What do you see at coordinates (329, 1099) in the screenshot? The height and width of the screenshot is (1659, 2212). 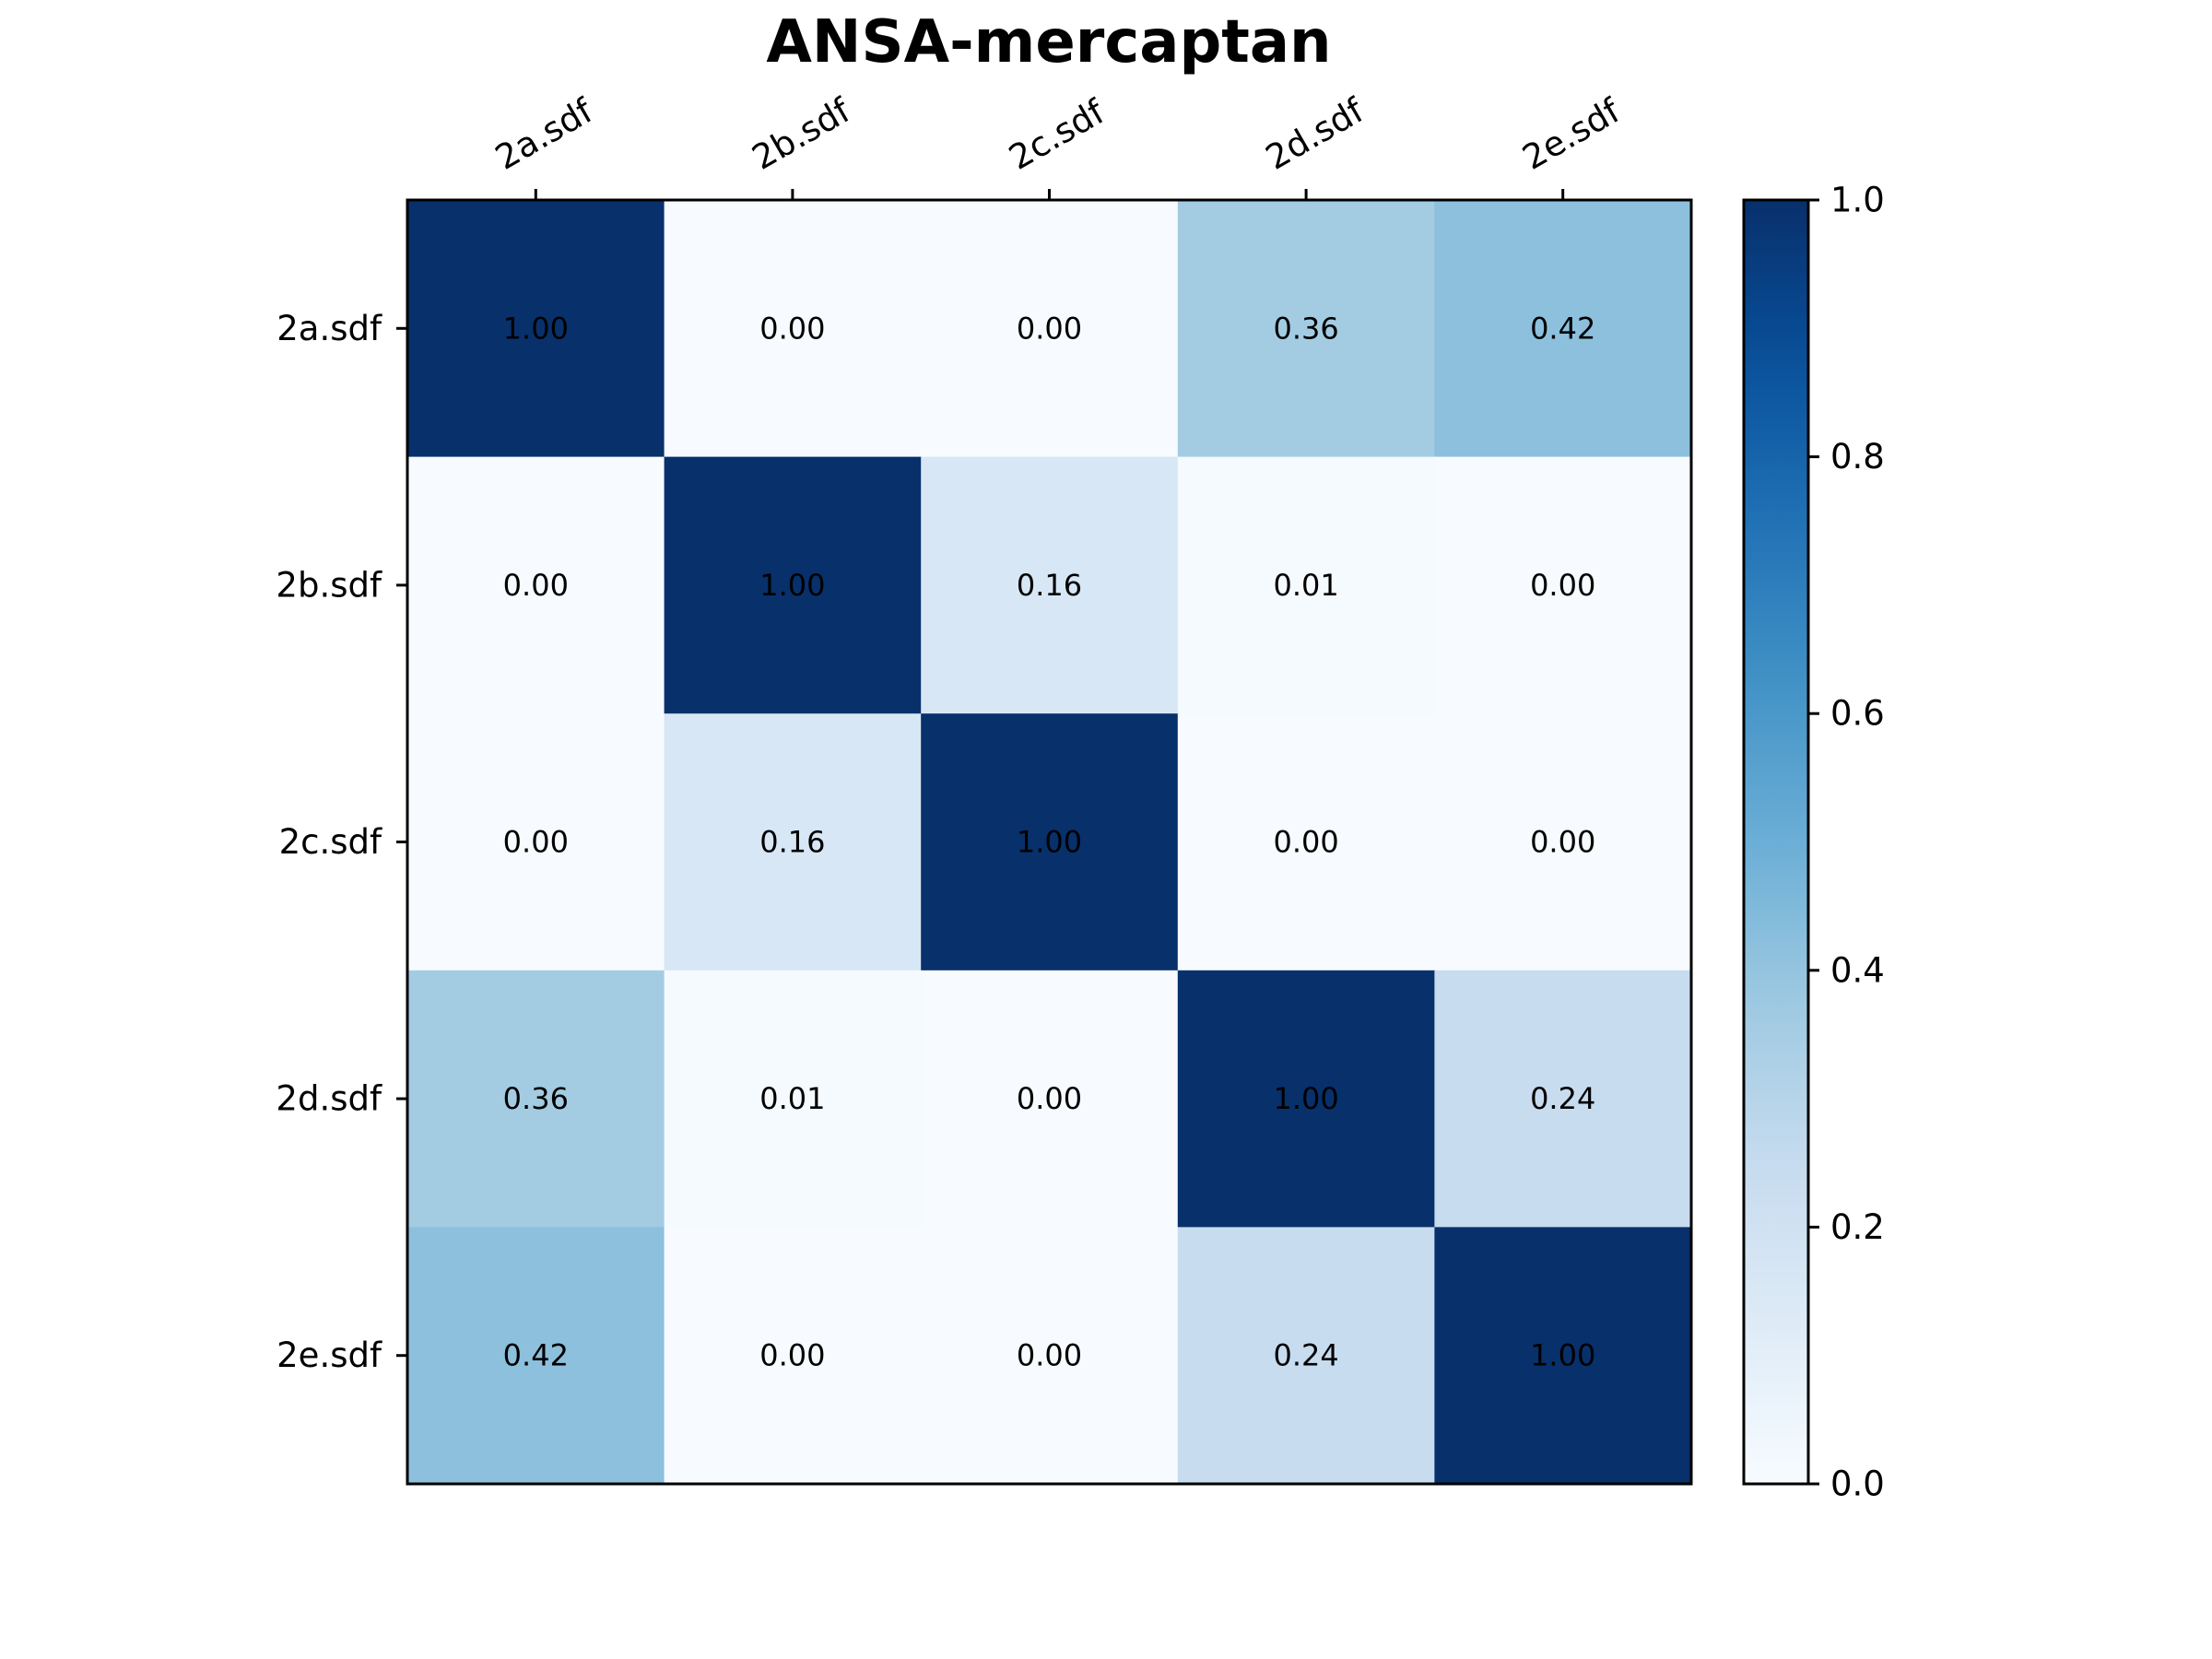 I see `y-tick-label: 2d.sdf` at bounding box center [329, 1099].